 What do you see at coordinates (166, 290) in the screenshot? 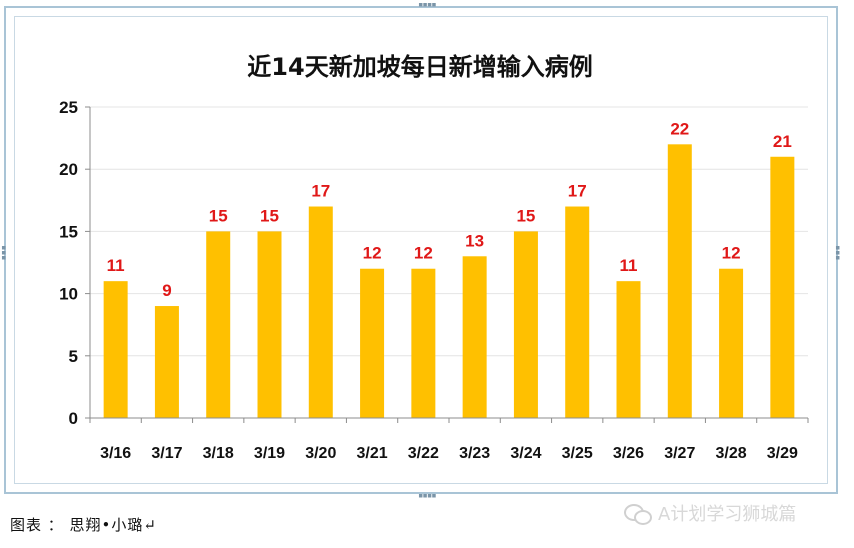
I see `data-label: 9` at bounding box center [166, 290].